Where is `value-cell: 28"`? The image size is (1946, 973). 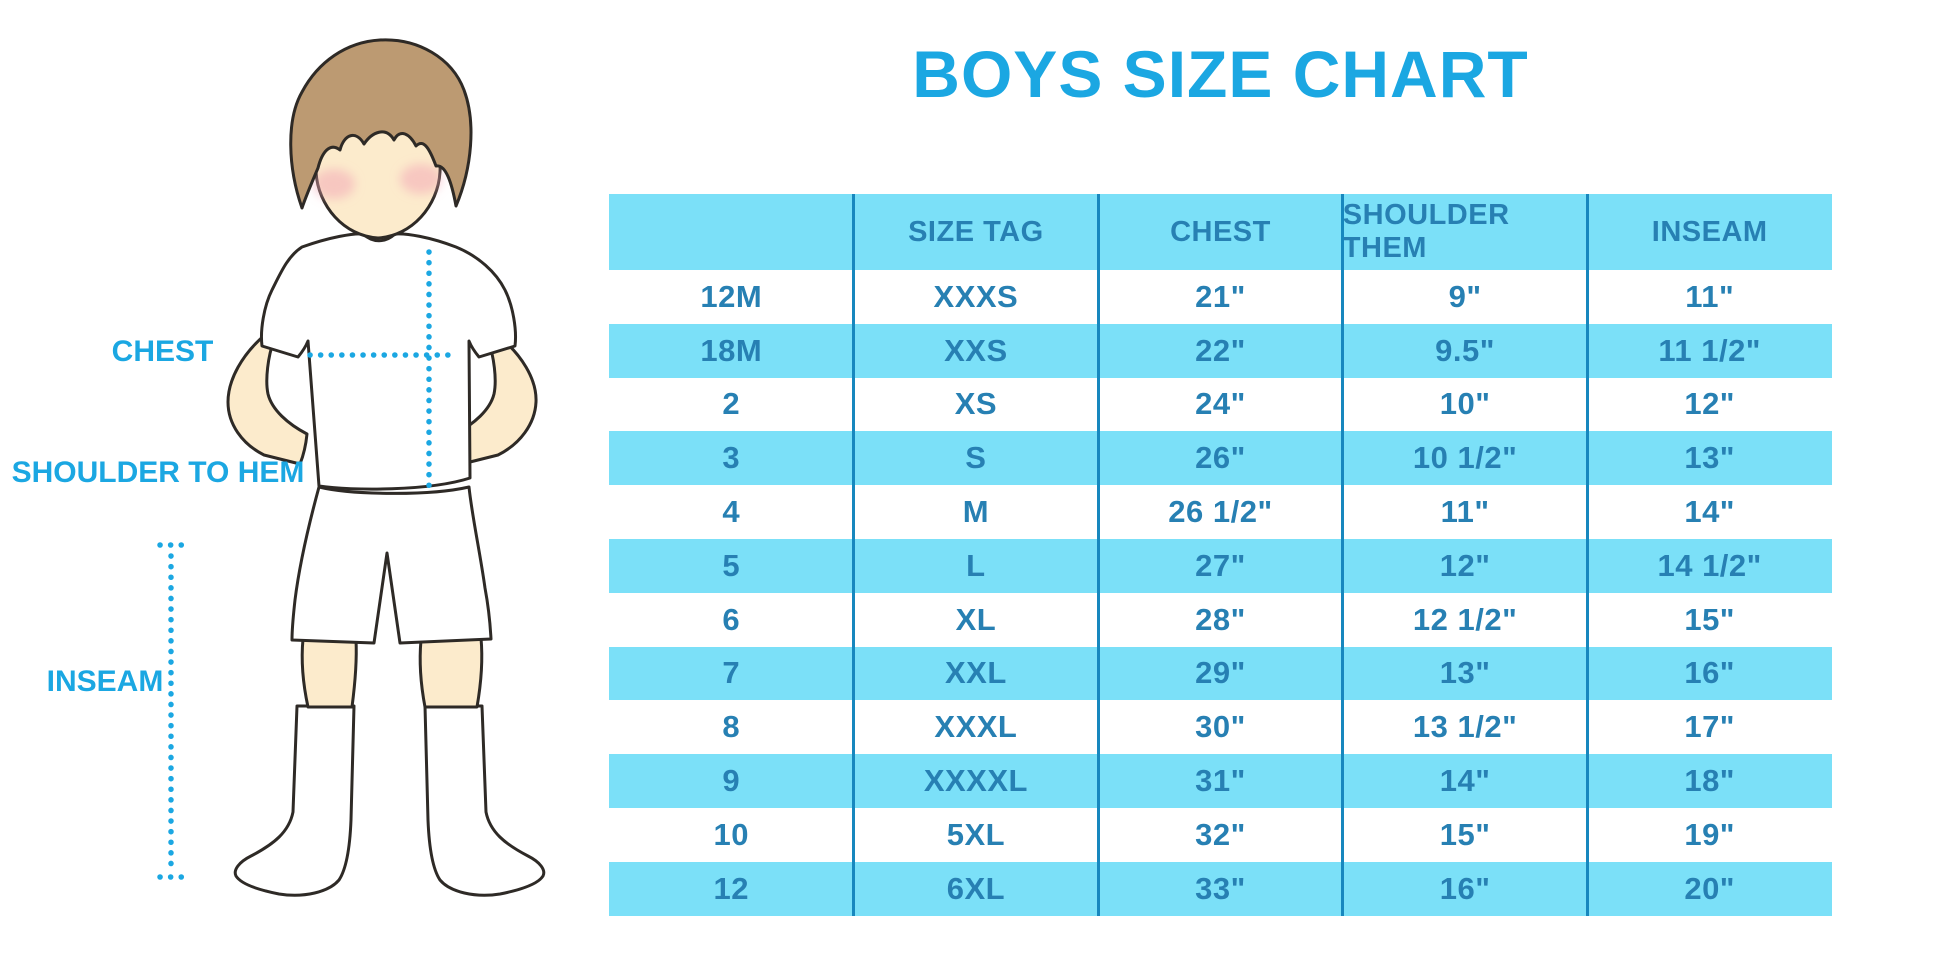
value-cell: 28" is located at coordinates (1220, 619).